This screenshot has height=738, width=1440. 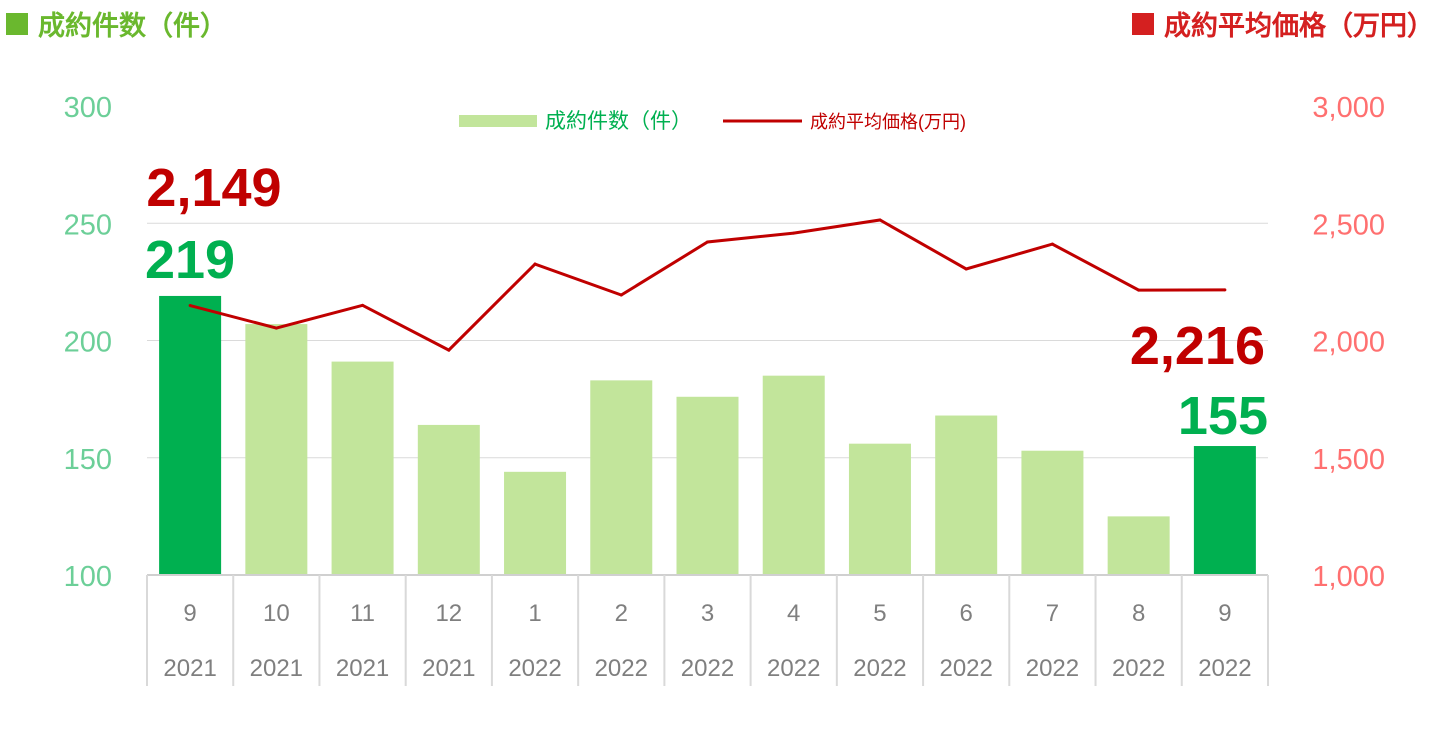 What do you see at coordinates (276, 613) in the screenshot?
I see `month-label: 10` at bounding box center [276, 613].